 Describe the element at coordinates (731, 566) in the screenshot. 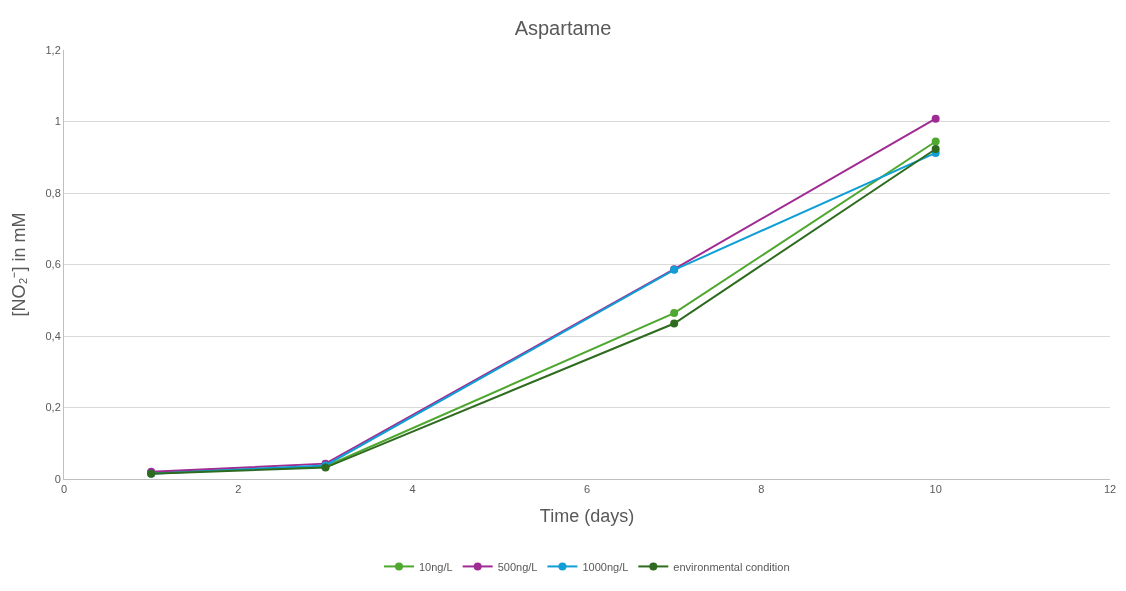

I see `legend-label: environmental condition` at that location.